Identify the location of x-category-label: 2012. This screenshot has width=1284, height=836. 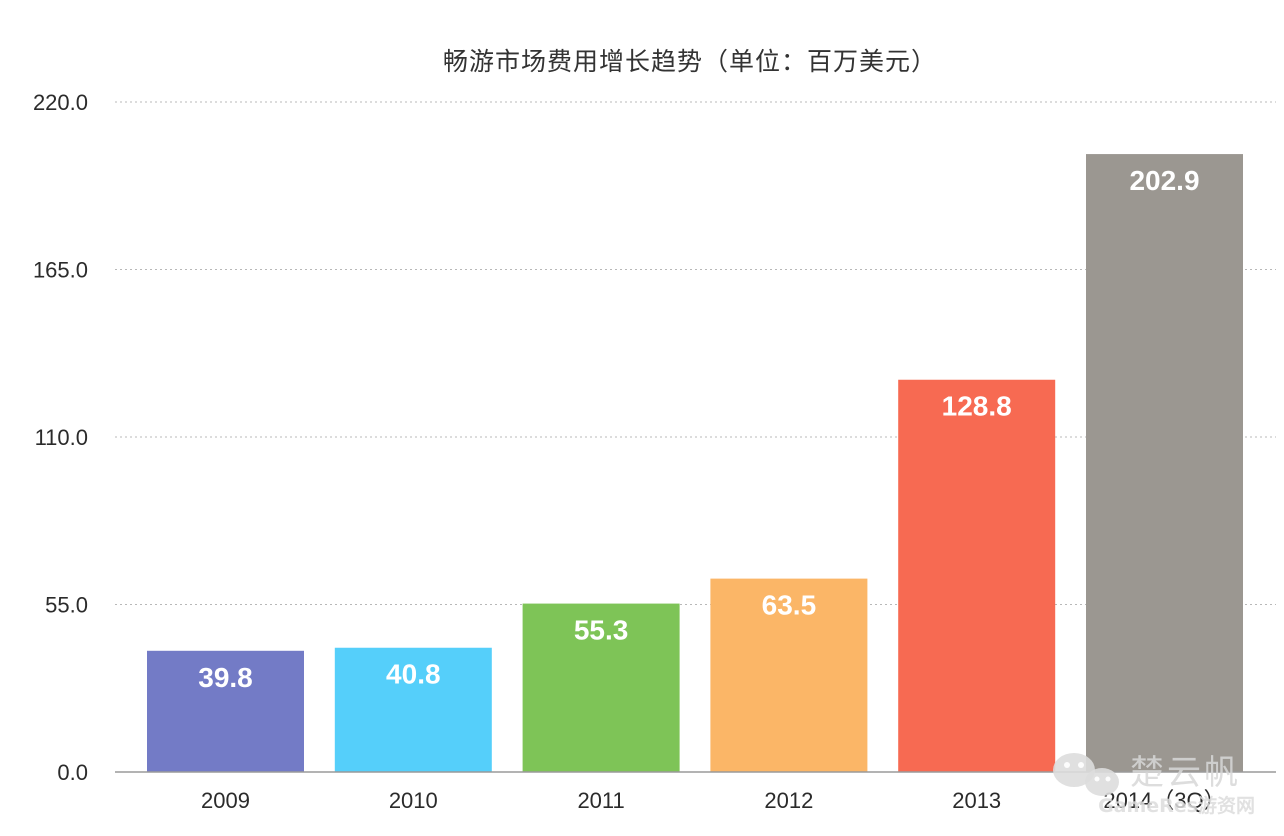
(788, 800).